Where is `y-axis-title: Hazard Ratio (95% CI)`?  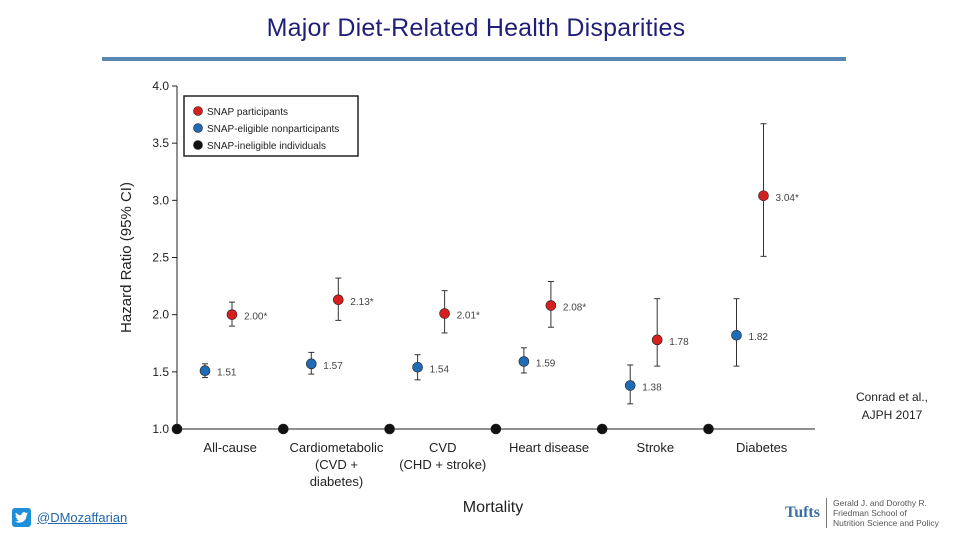
y-axis-title: Hazard Ratio (95% CI) is located at coordinates (126, 257).